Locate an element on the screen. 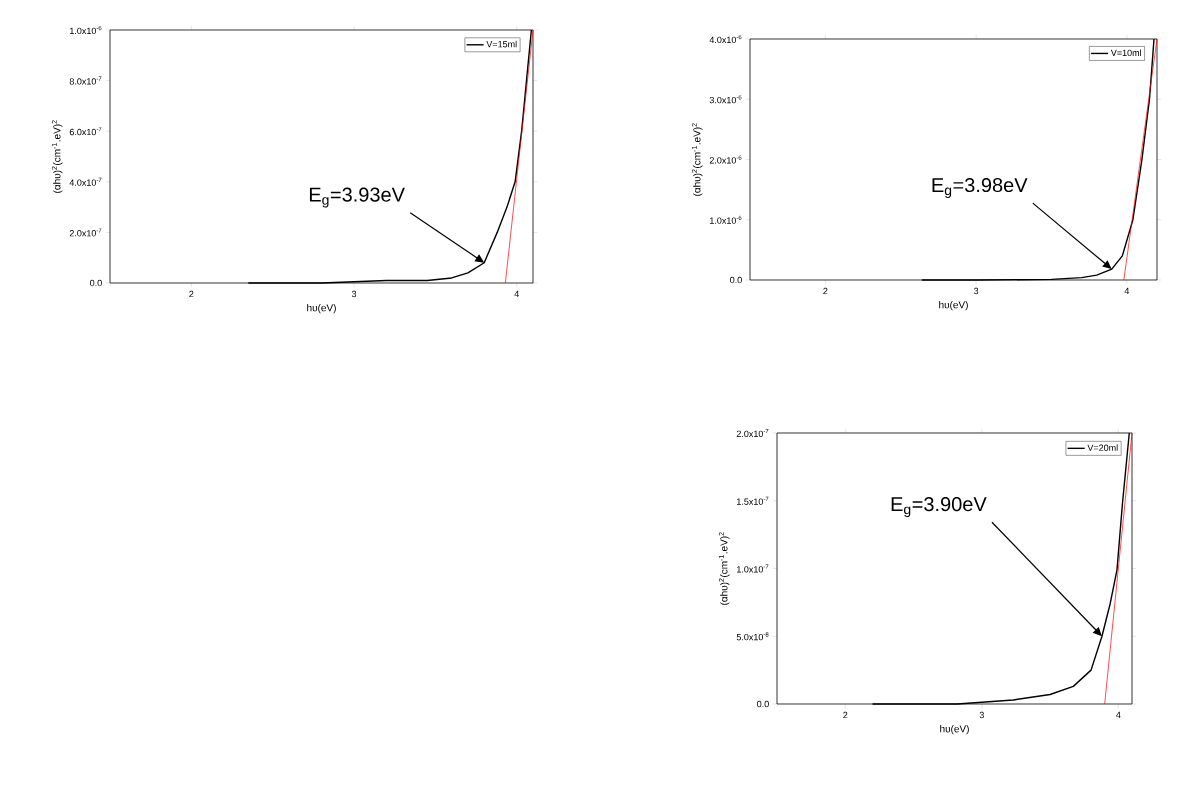 The width and height of the screenshot is (1177, 790). y-tick-label: 8.0x10$^{-7}$ is located at coordinates (85, 80).